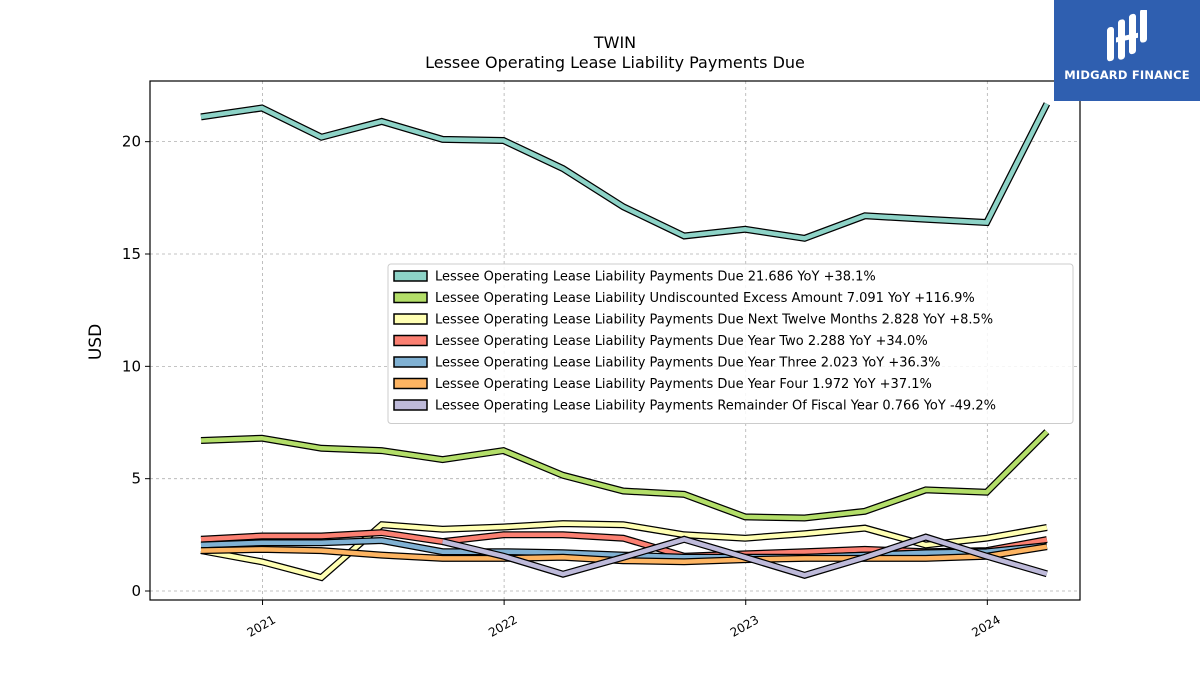 Image resolution: width=1200 pixels, height=675 pixels. I want to click on legend-box, so click(730, 343).